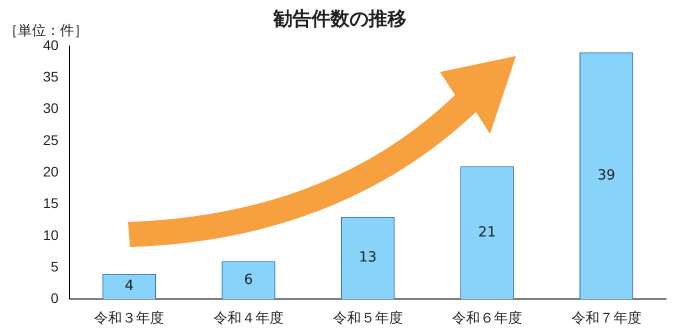 Image resolution: width=680 pixels, height=334 pixels. What do you see at coordinates (249, 280) in the screenshot?
I see `data-label: 6` at bounding box center [249, 280].